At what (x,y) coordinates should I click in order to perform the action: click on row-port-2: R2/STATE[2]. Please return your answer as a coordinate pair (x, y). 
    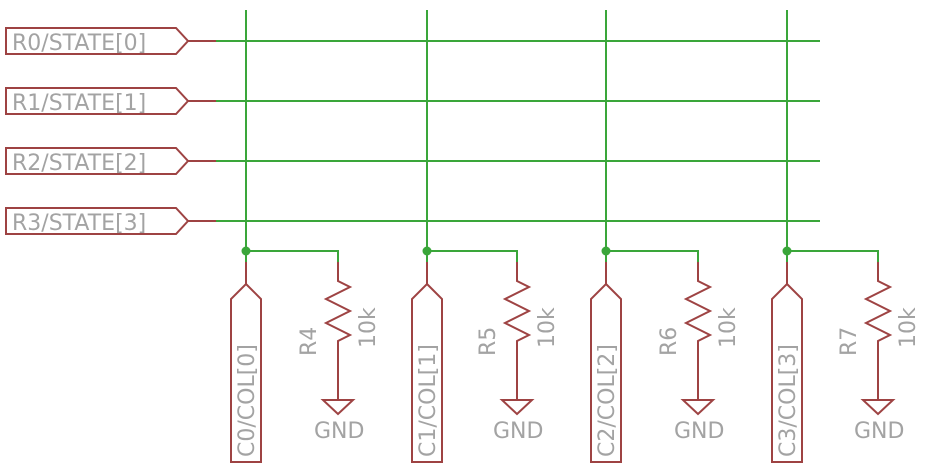
    Looking at the image, I should click on (110, 161).